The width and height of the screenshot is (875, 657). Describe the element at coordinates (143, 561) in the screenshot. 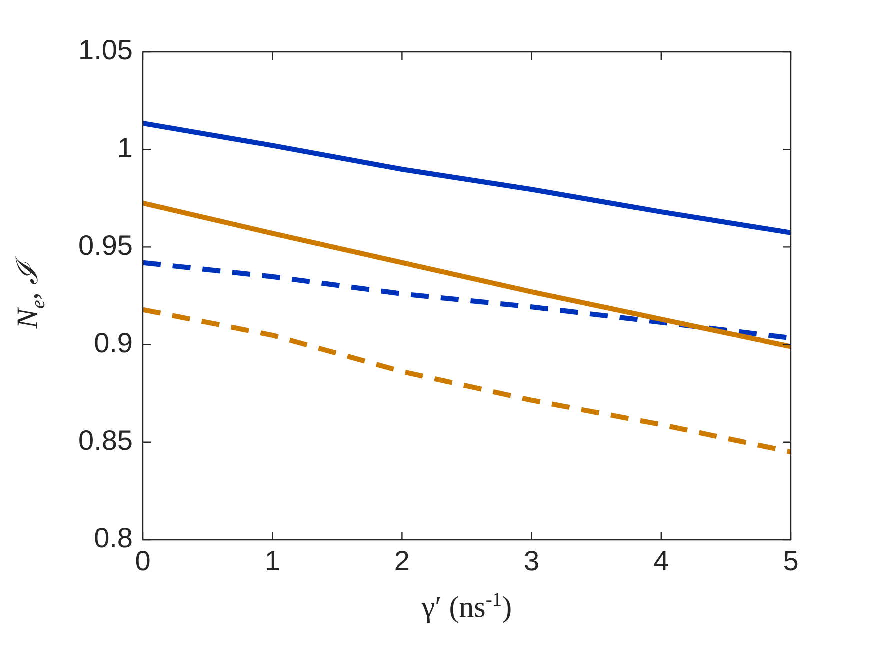

I see `x-tick-label: 0` at that location.